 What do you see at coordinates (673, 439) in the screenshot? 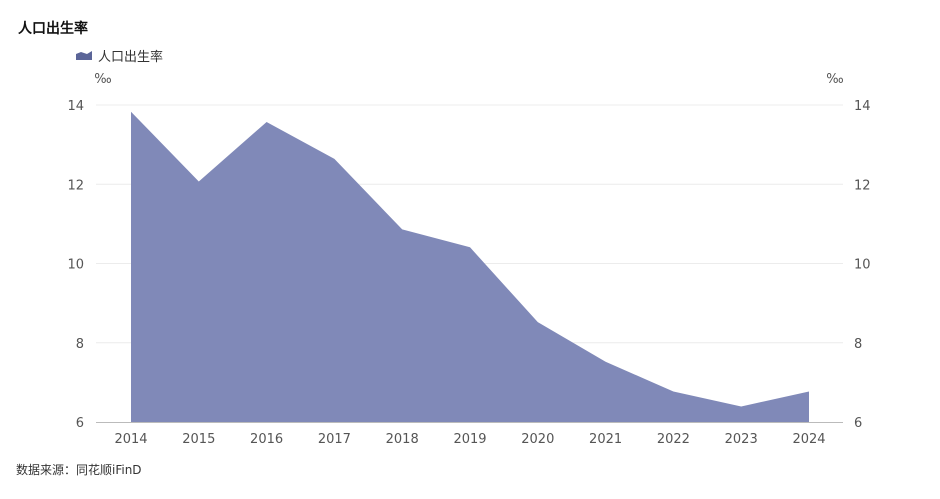
I see `x-tick-label: 2022` at bounding box center [673, 439].